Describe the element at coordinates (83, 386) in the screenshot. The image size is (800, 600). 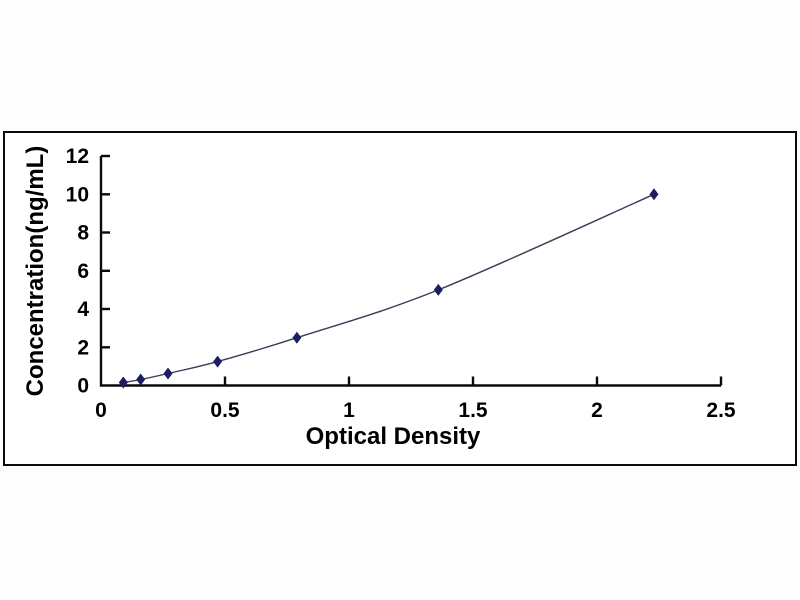
I see `y-tick-label: 0` at that location.